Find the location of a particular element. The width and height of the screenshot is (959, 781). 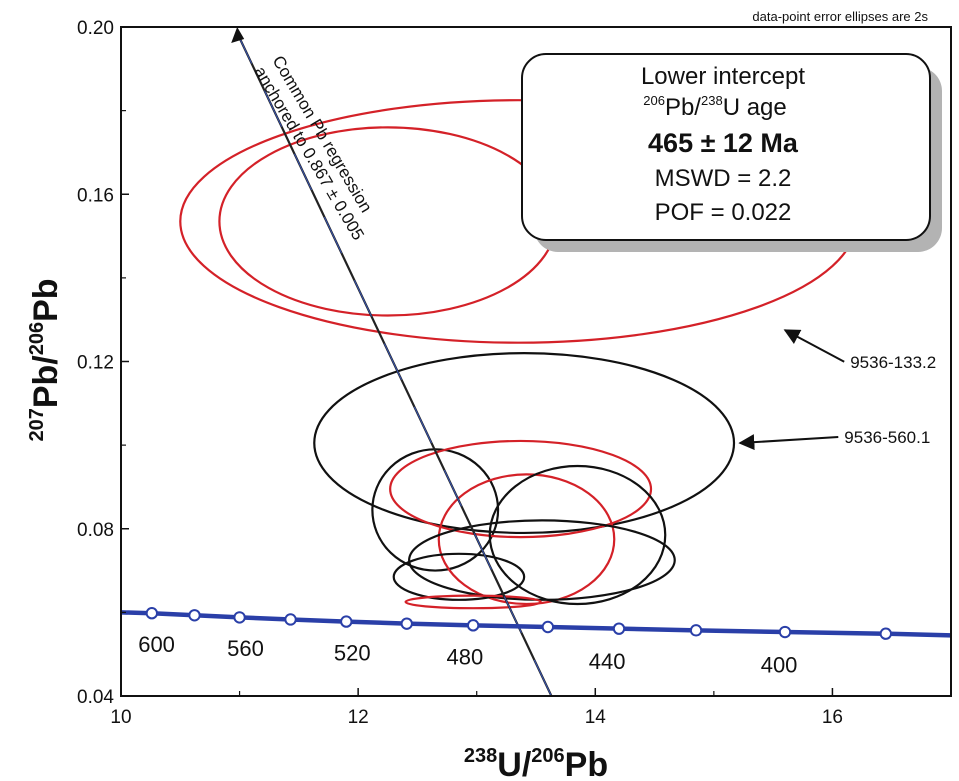

result-box-pof: POF = 0.022 is located at coordinates (723, 212).